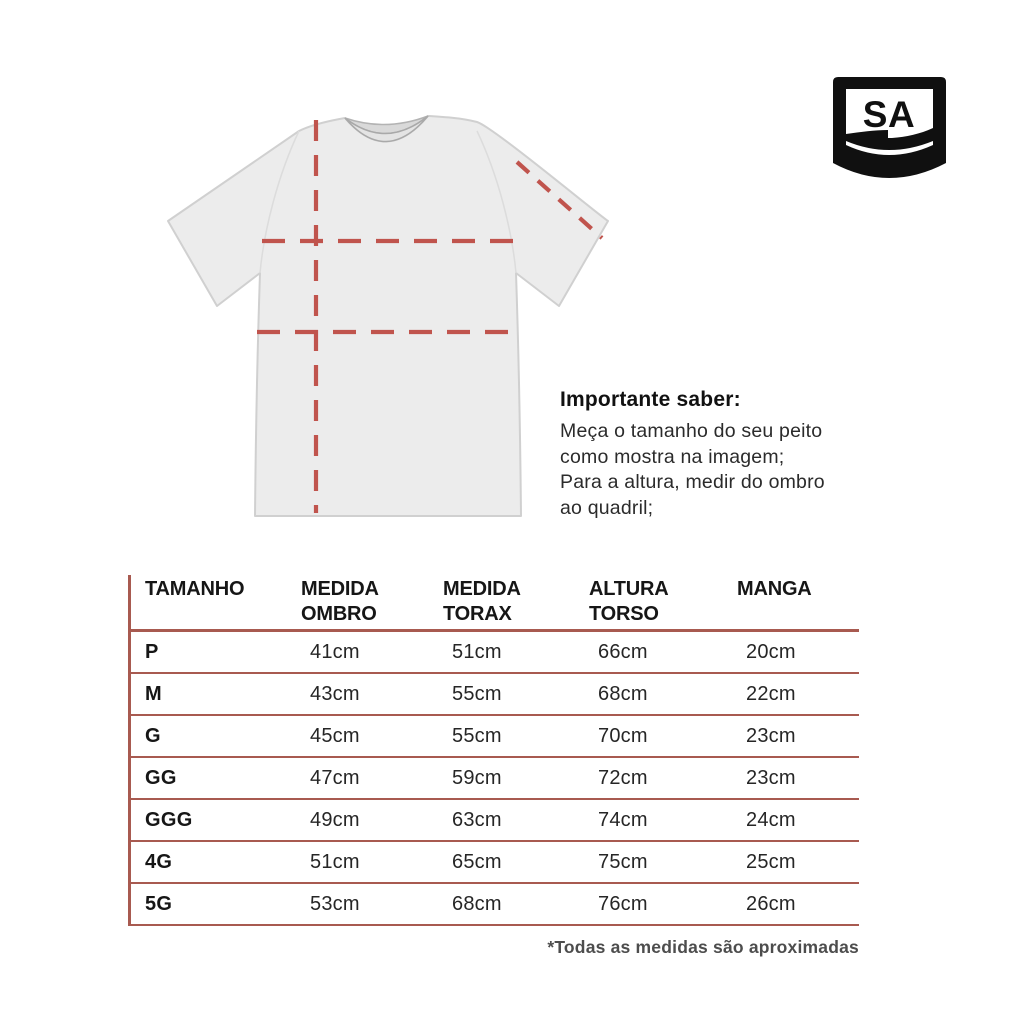  What do you see at coordinates (623, 651) in the screenshot?
I see `table-cell: 66cm` at bounding box center [623, 651].